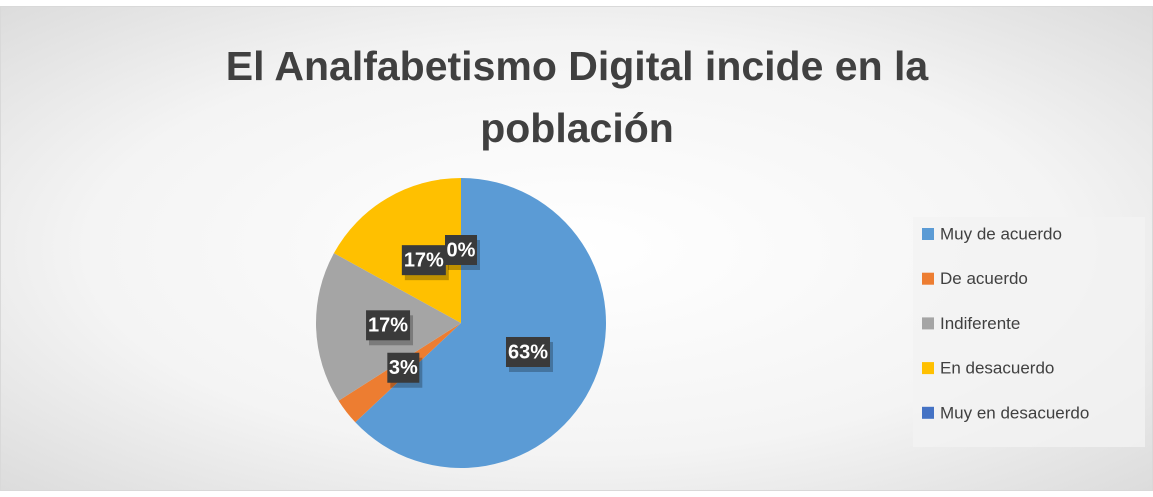 The height and width of the screenshot is (497, 1153). I want to click on data-label: 63%, so click(528, 352).